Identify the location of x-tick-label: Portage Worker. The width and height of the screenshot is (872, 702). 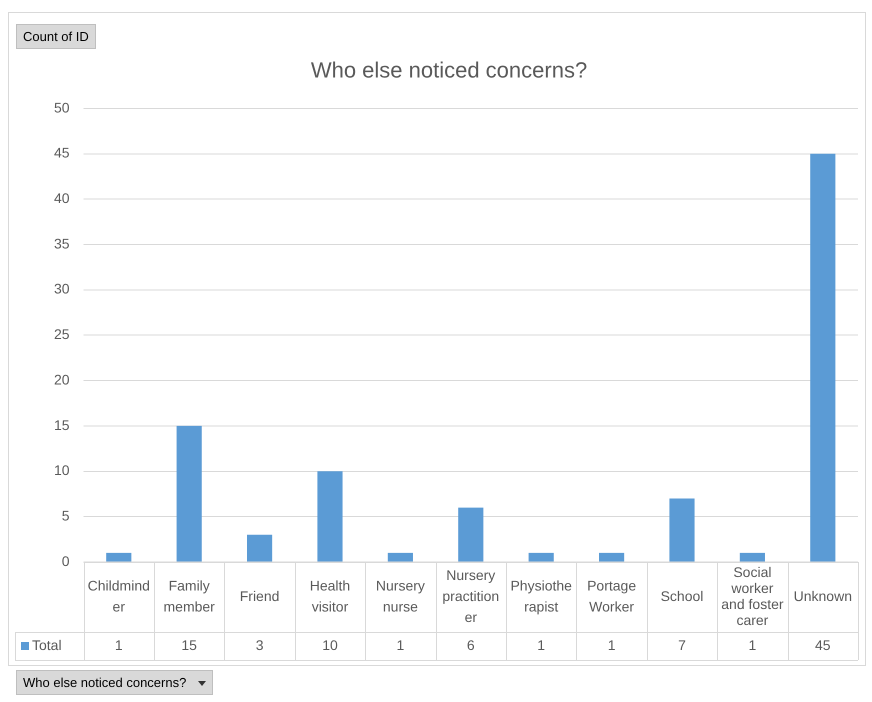
(611, 595).